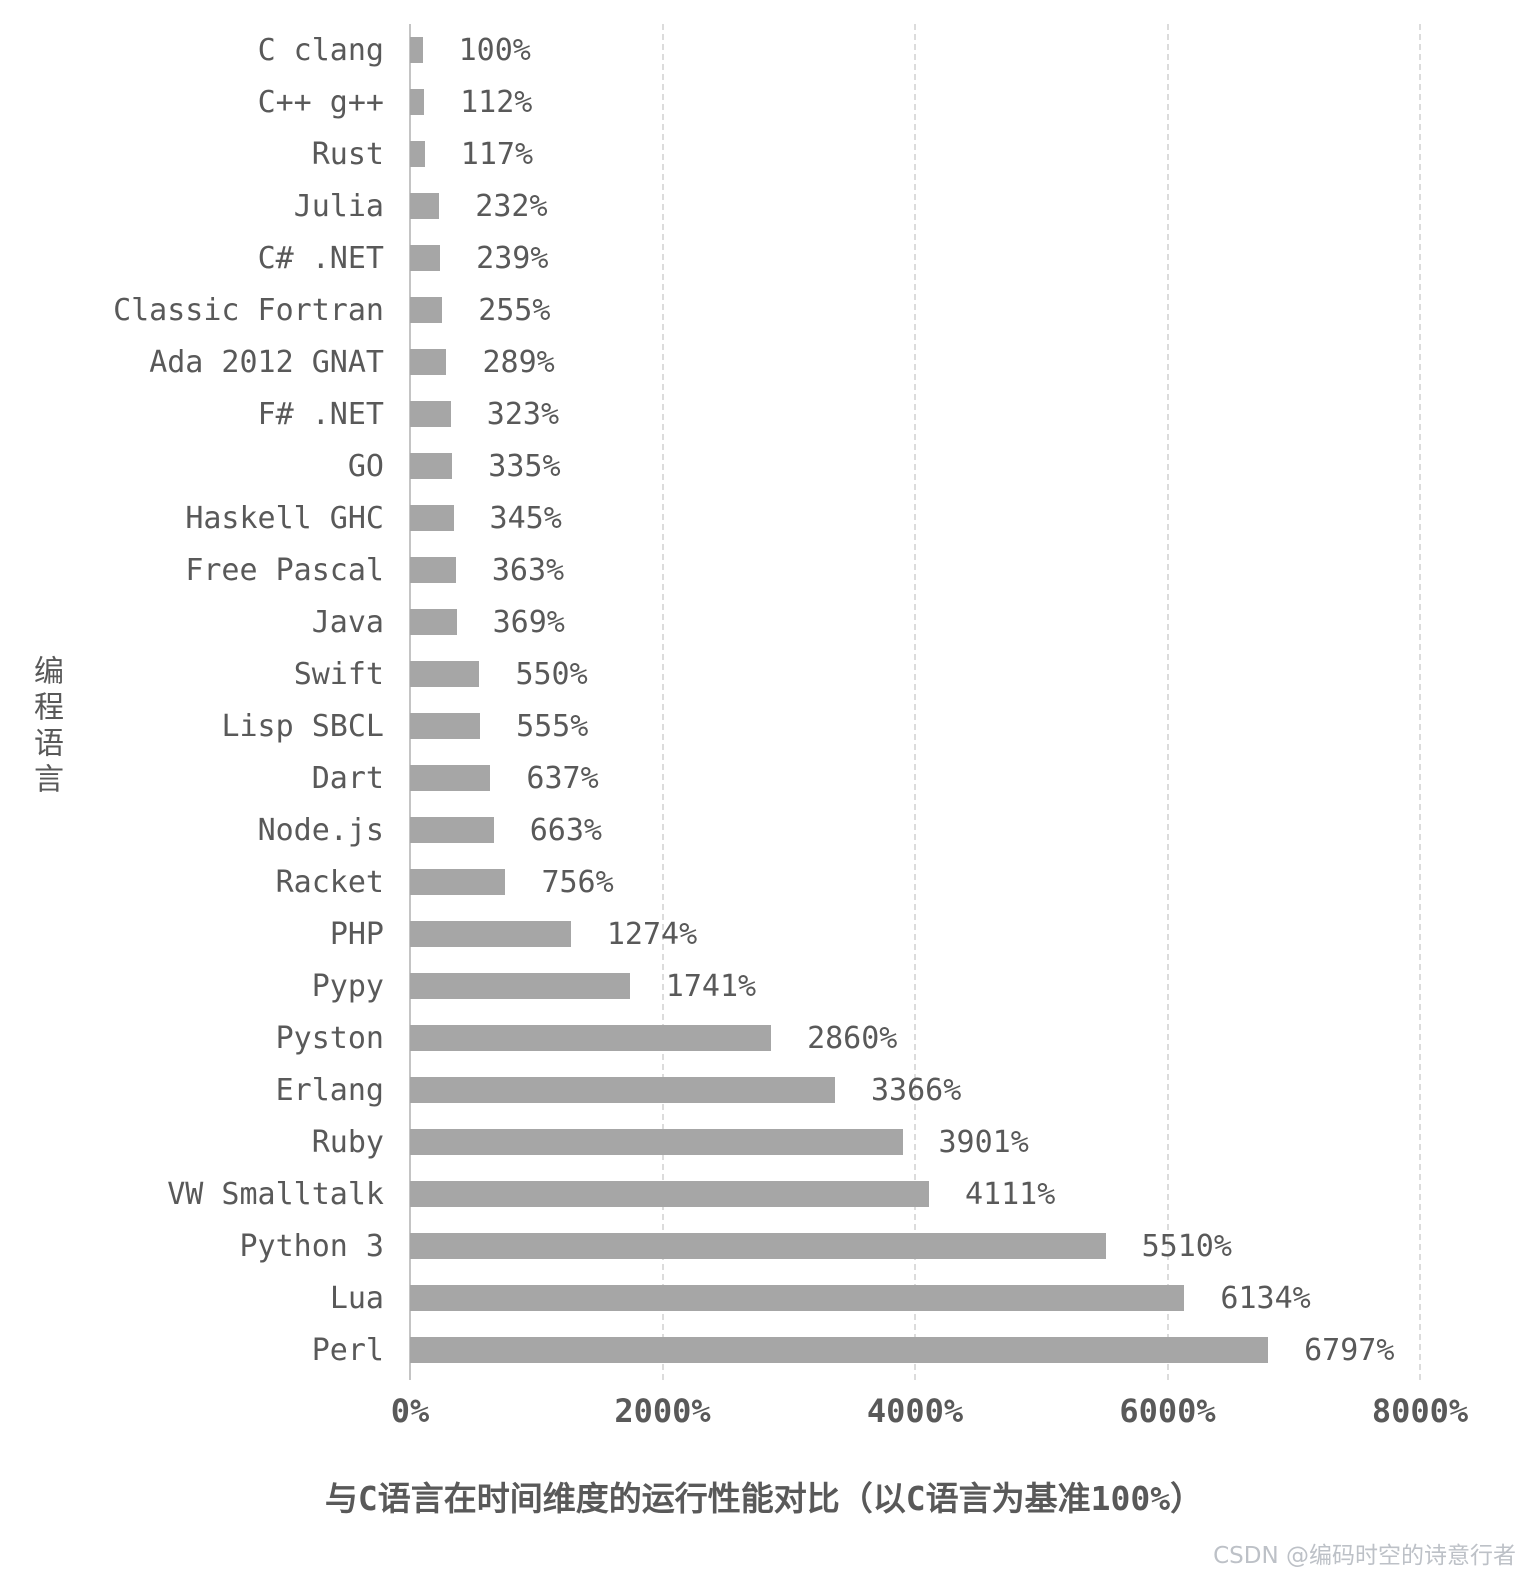 The image size is (1528, 1576). I want to click on bar-value: 255%, so click(514, 310).